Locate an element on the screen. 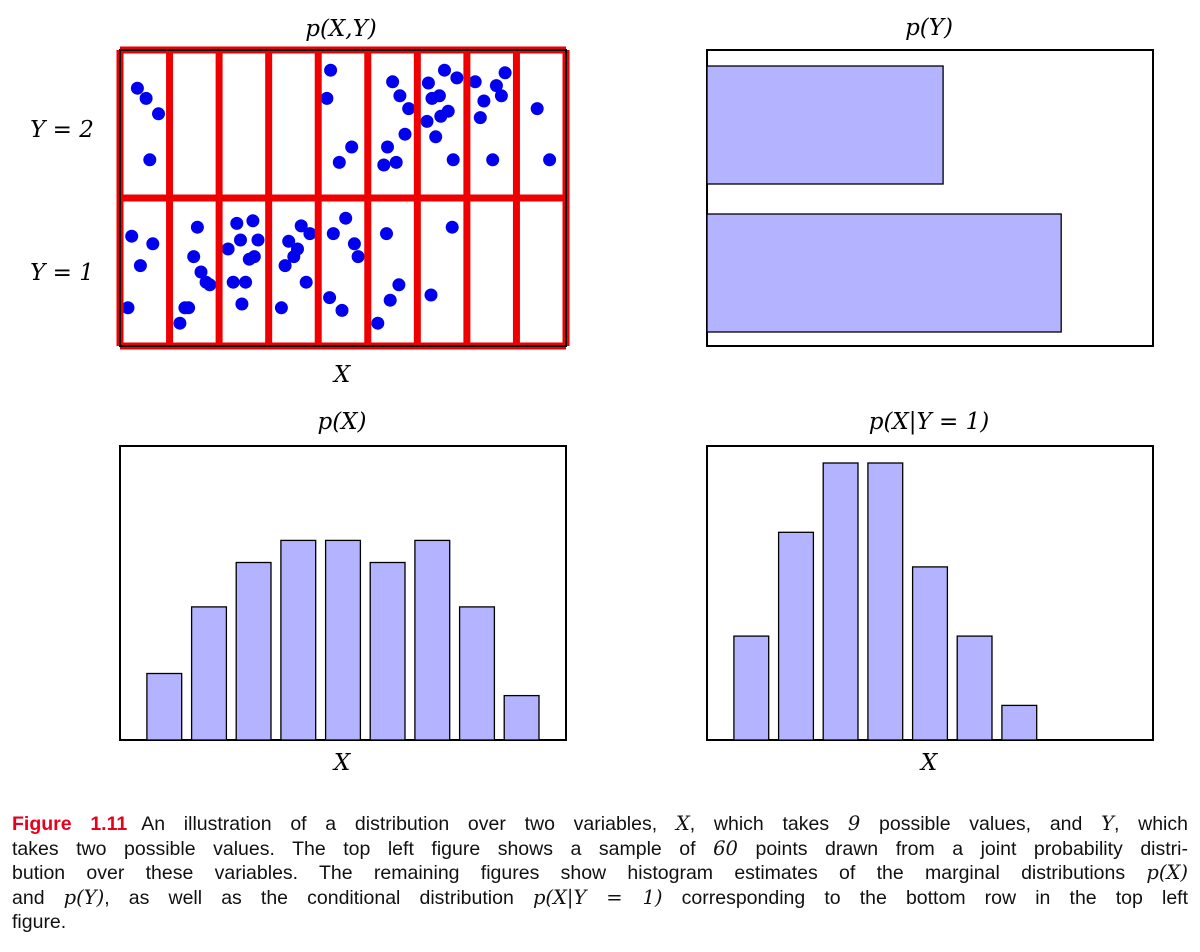 The image size is (1200, 952). py-panel: p(Y) is located at coordinates (930, 181).